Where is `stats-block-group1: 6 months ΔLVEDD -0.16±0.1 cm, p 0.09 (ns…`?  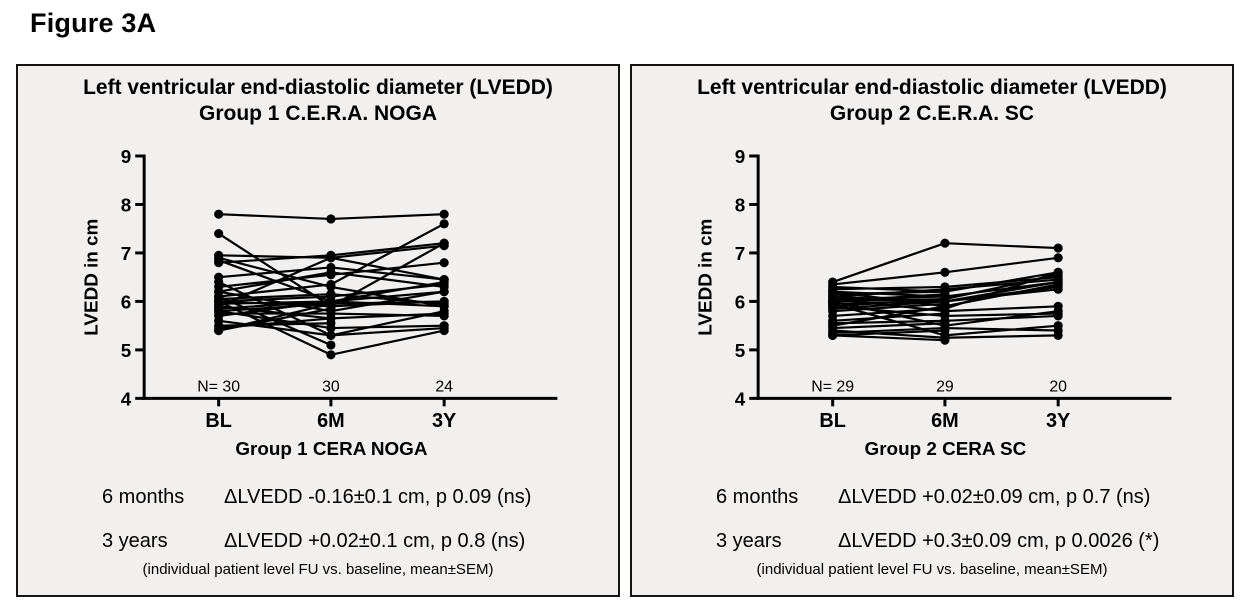
stats-block-group1: 6 months ΔLVEDD -0.16±0.1 cm, p 0.09 (ns… is located at coordinates (356, 528).